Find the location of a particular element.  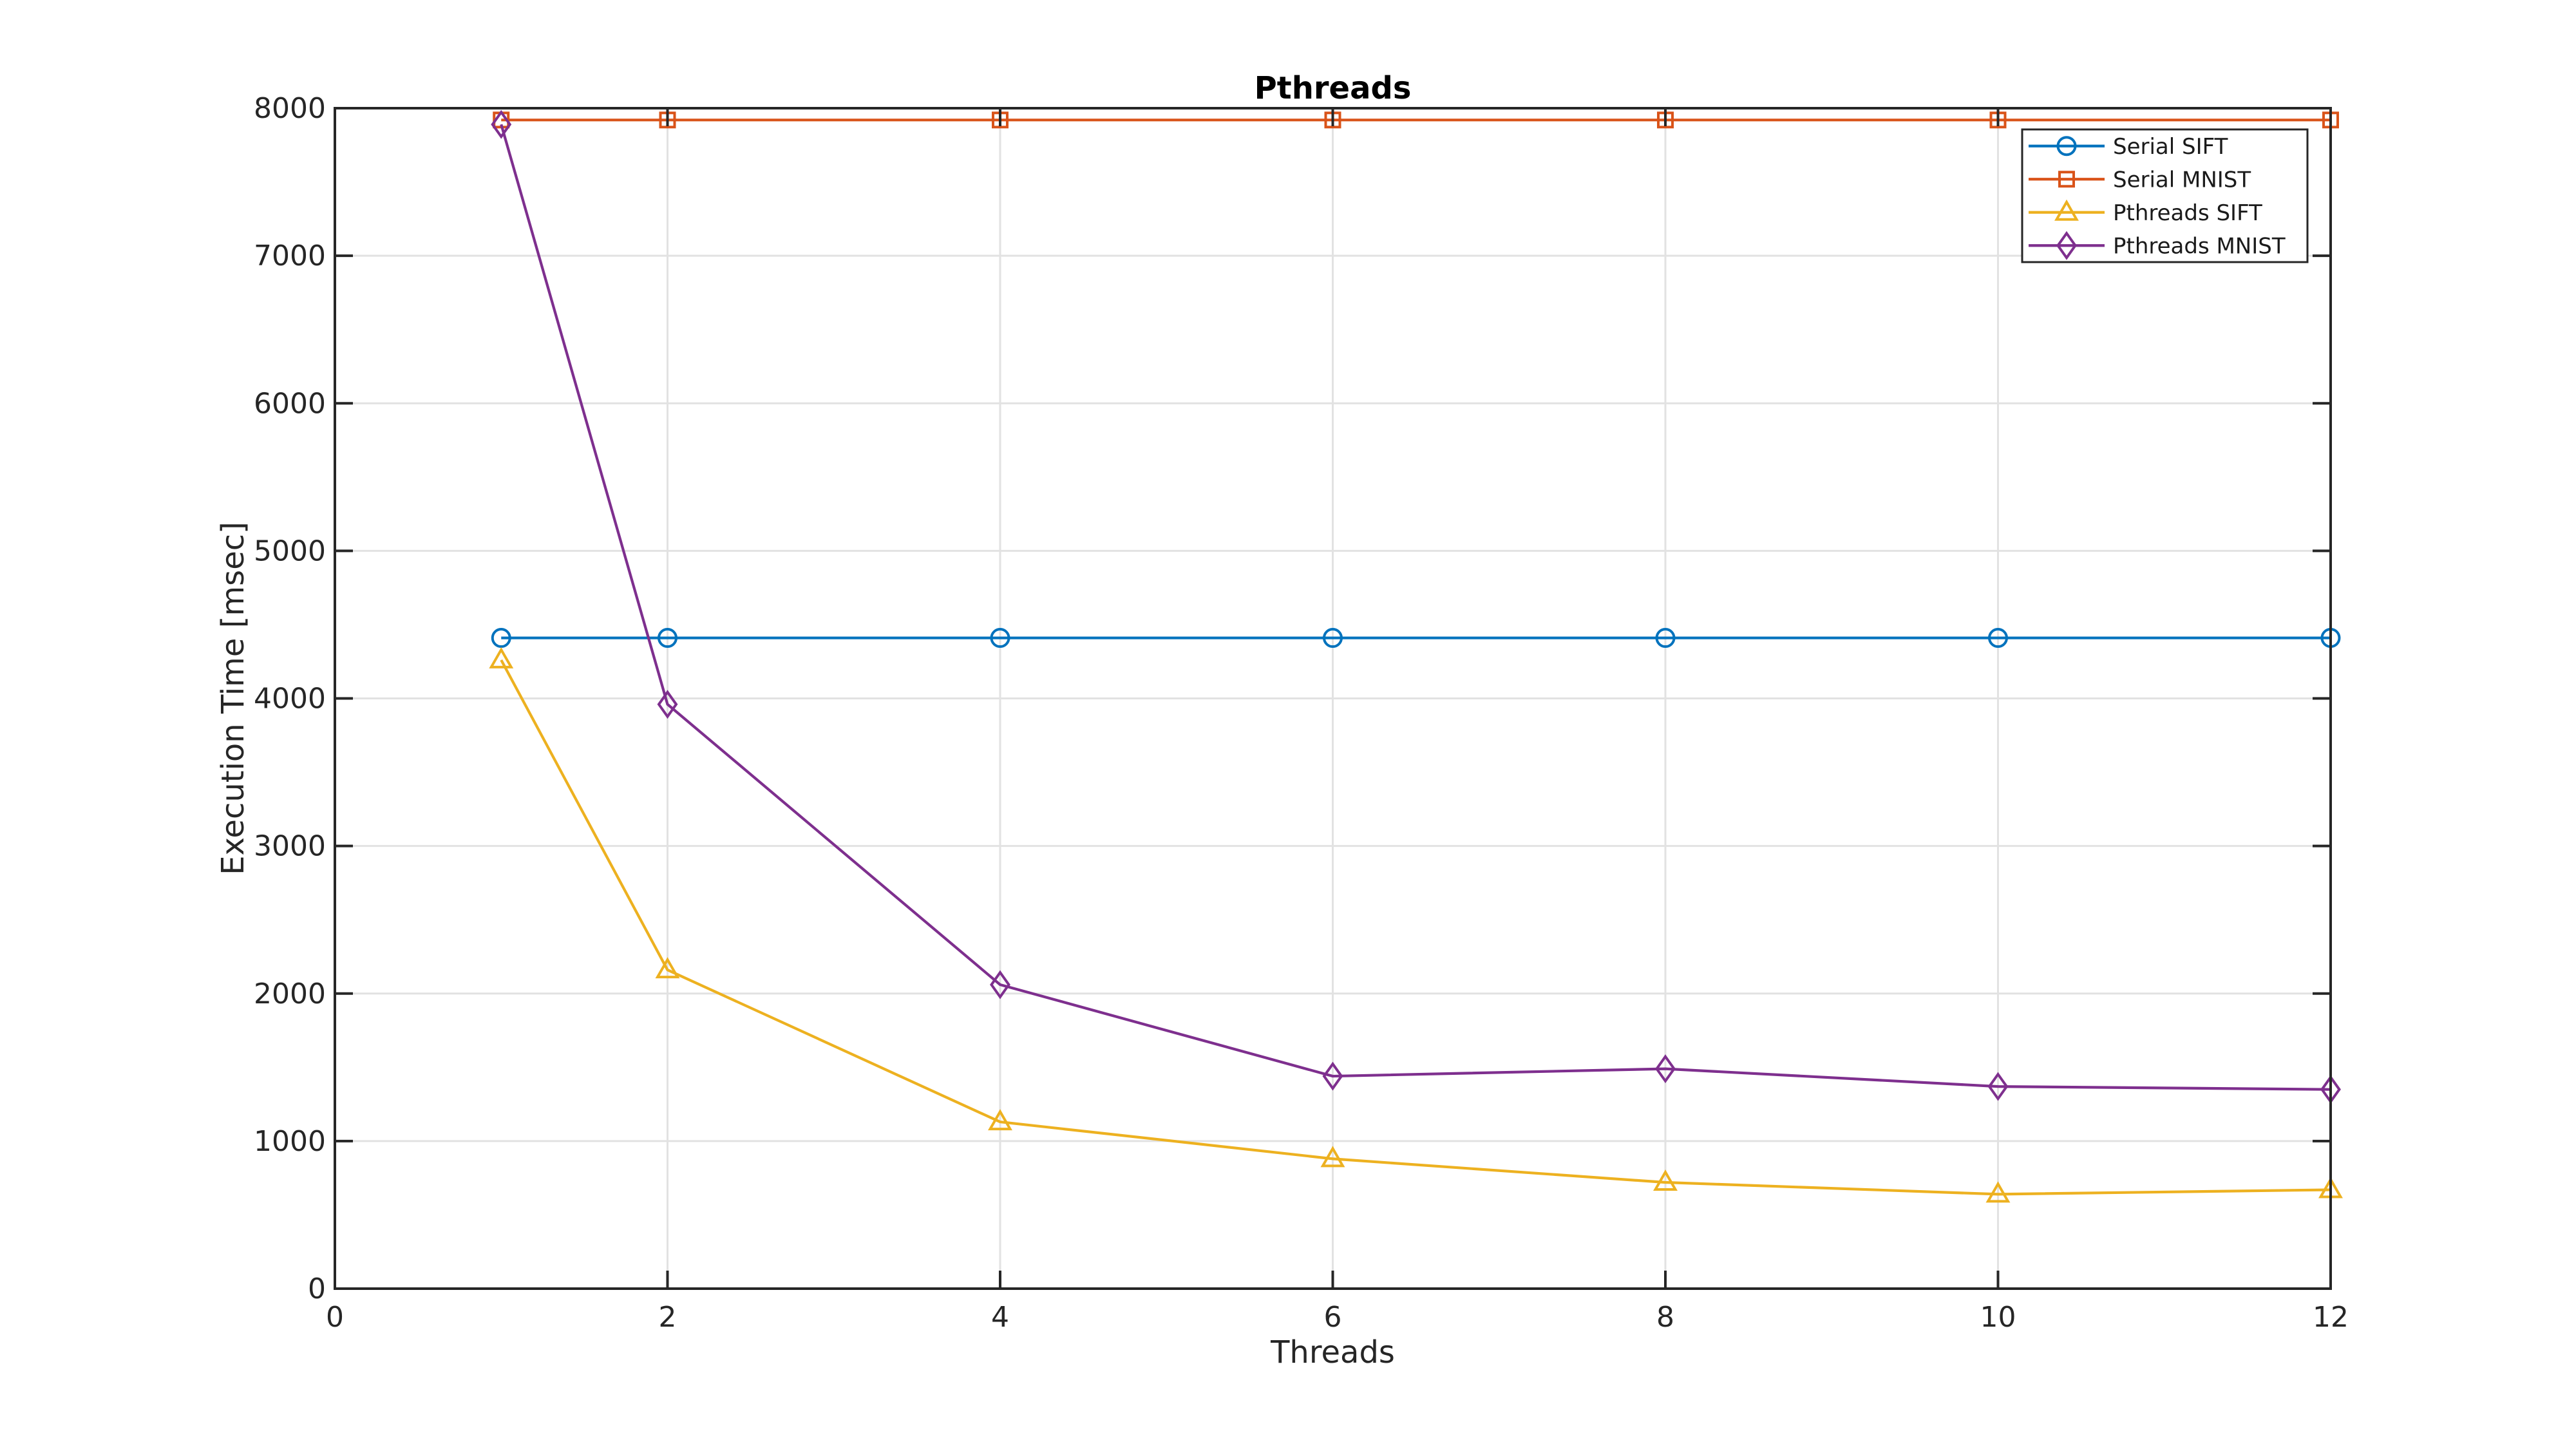

y-axis-label: Execution Time [msec] is located at coordinates (233, 698).